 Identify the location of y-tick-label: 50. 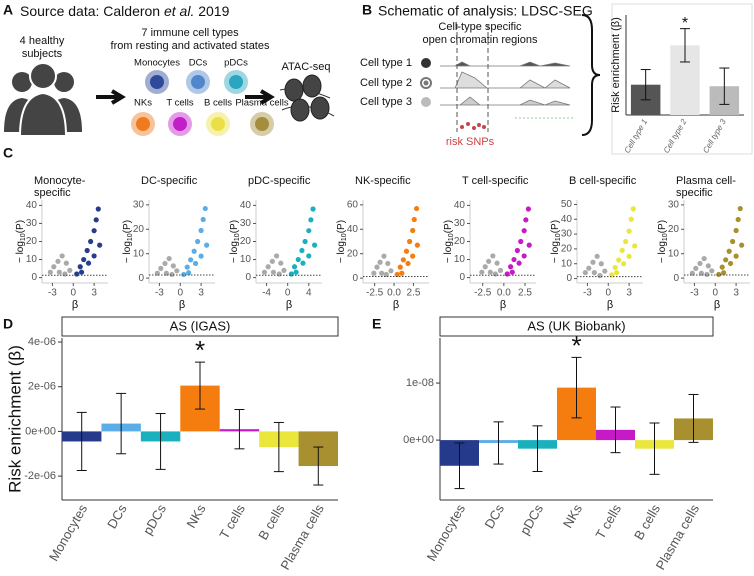
(567, 204).